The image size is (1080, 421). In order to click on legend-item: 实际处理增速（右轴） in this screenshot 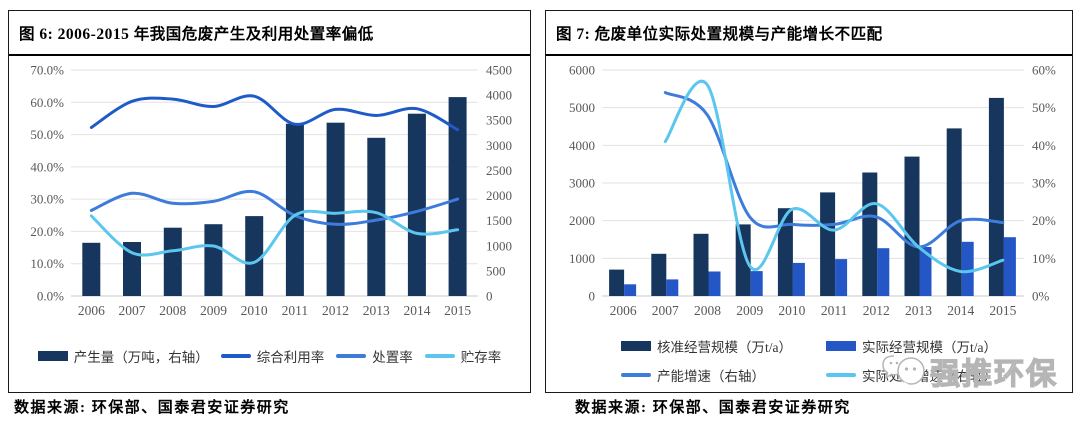, I will do `click(911, 375)`.